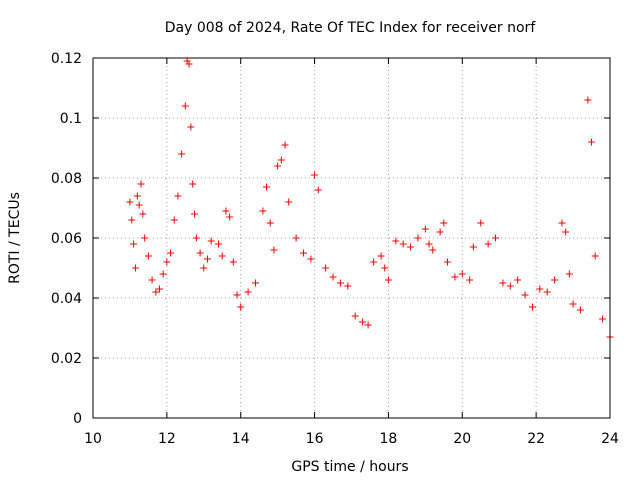 Image resolution: width=640 pixels, height=480 pixels. I want to click on y-axis-label: ROTI / TECUs, so click(15, 238).